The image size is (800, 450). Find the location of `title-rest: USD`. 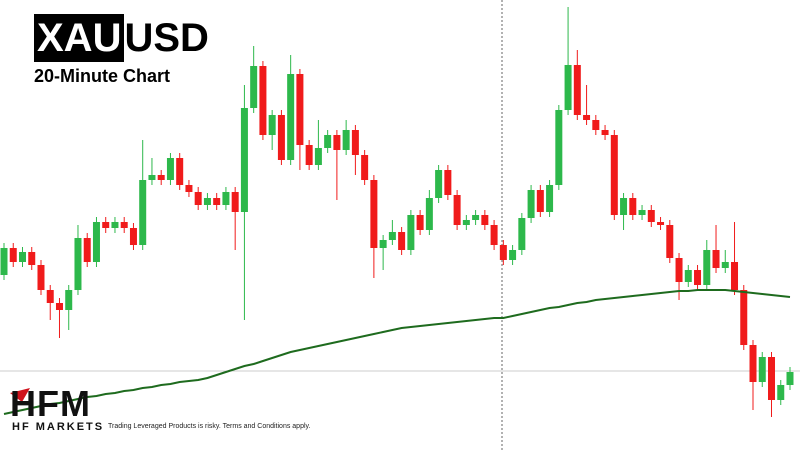

title-rest: USD is located at coordinates (166, 38).